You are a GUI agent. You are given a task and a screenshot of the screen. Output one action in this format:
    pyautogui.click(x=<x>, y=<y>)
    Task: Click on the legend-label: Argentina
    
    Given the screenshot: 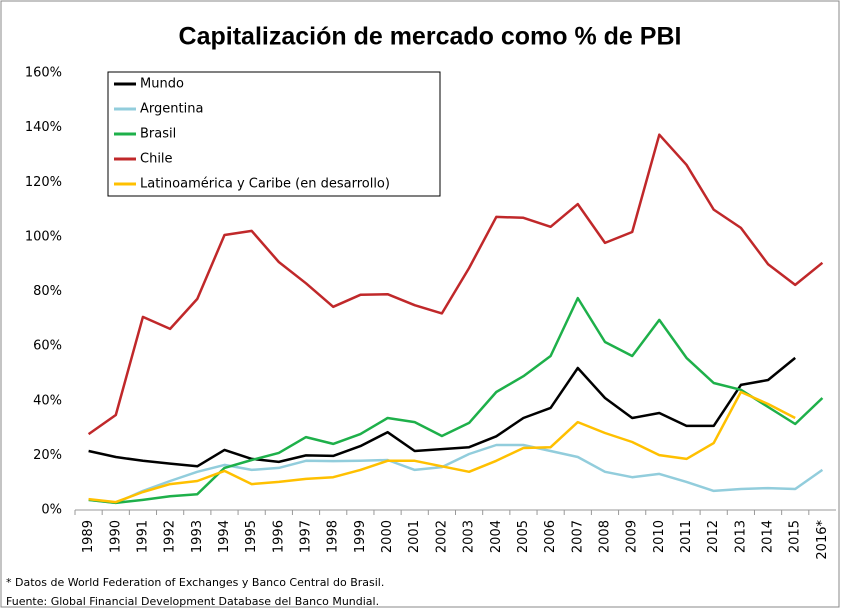 What is the action you would take?
    pyautogui.click(x=171, y=109)
    